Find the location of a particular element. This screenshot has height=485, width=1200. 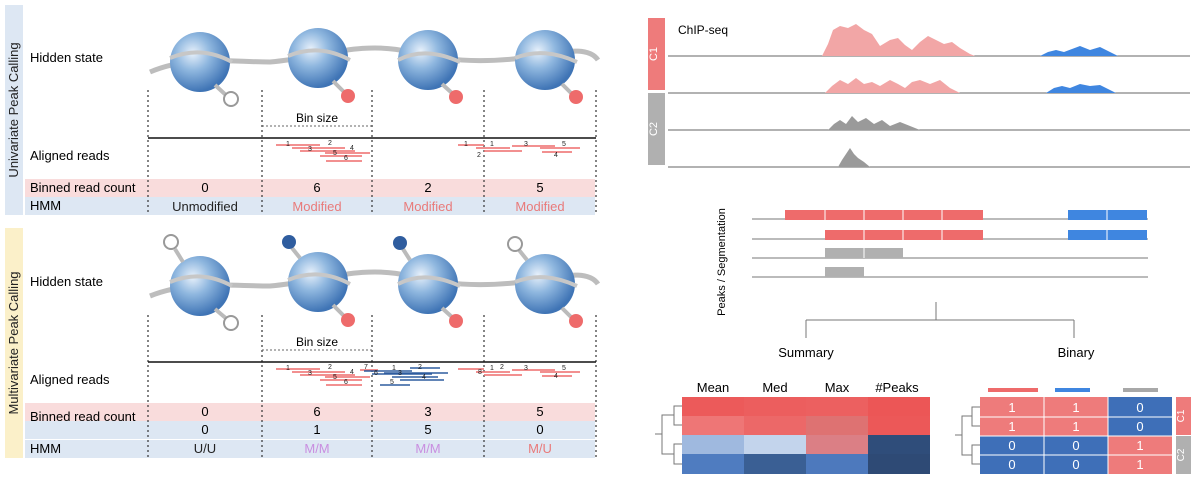

multivariate-read-number-blue: 6 is located at coordinates (376, 373).